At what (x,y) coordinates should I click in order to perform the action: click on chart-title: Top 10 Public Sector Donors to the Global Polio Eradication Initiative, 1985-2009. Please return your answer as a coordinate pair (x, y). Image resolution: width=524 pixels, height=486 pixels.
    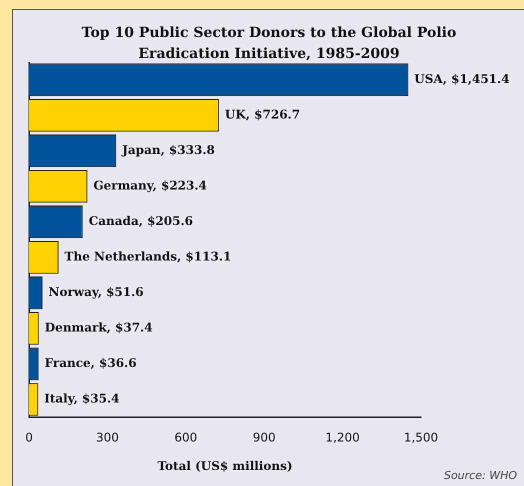
    Looking at the image, I should click on (269, 44).